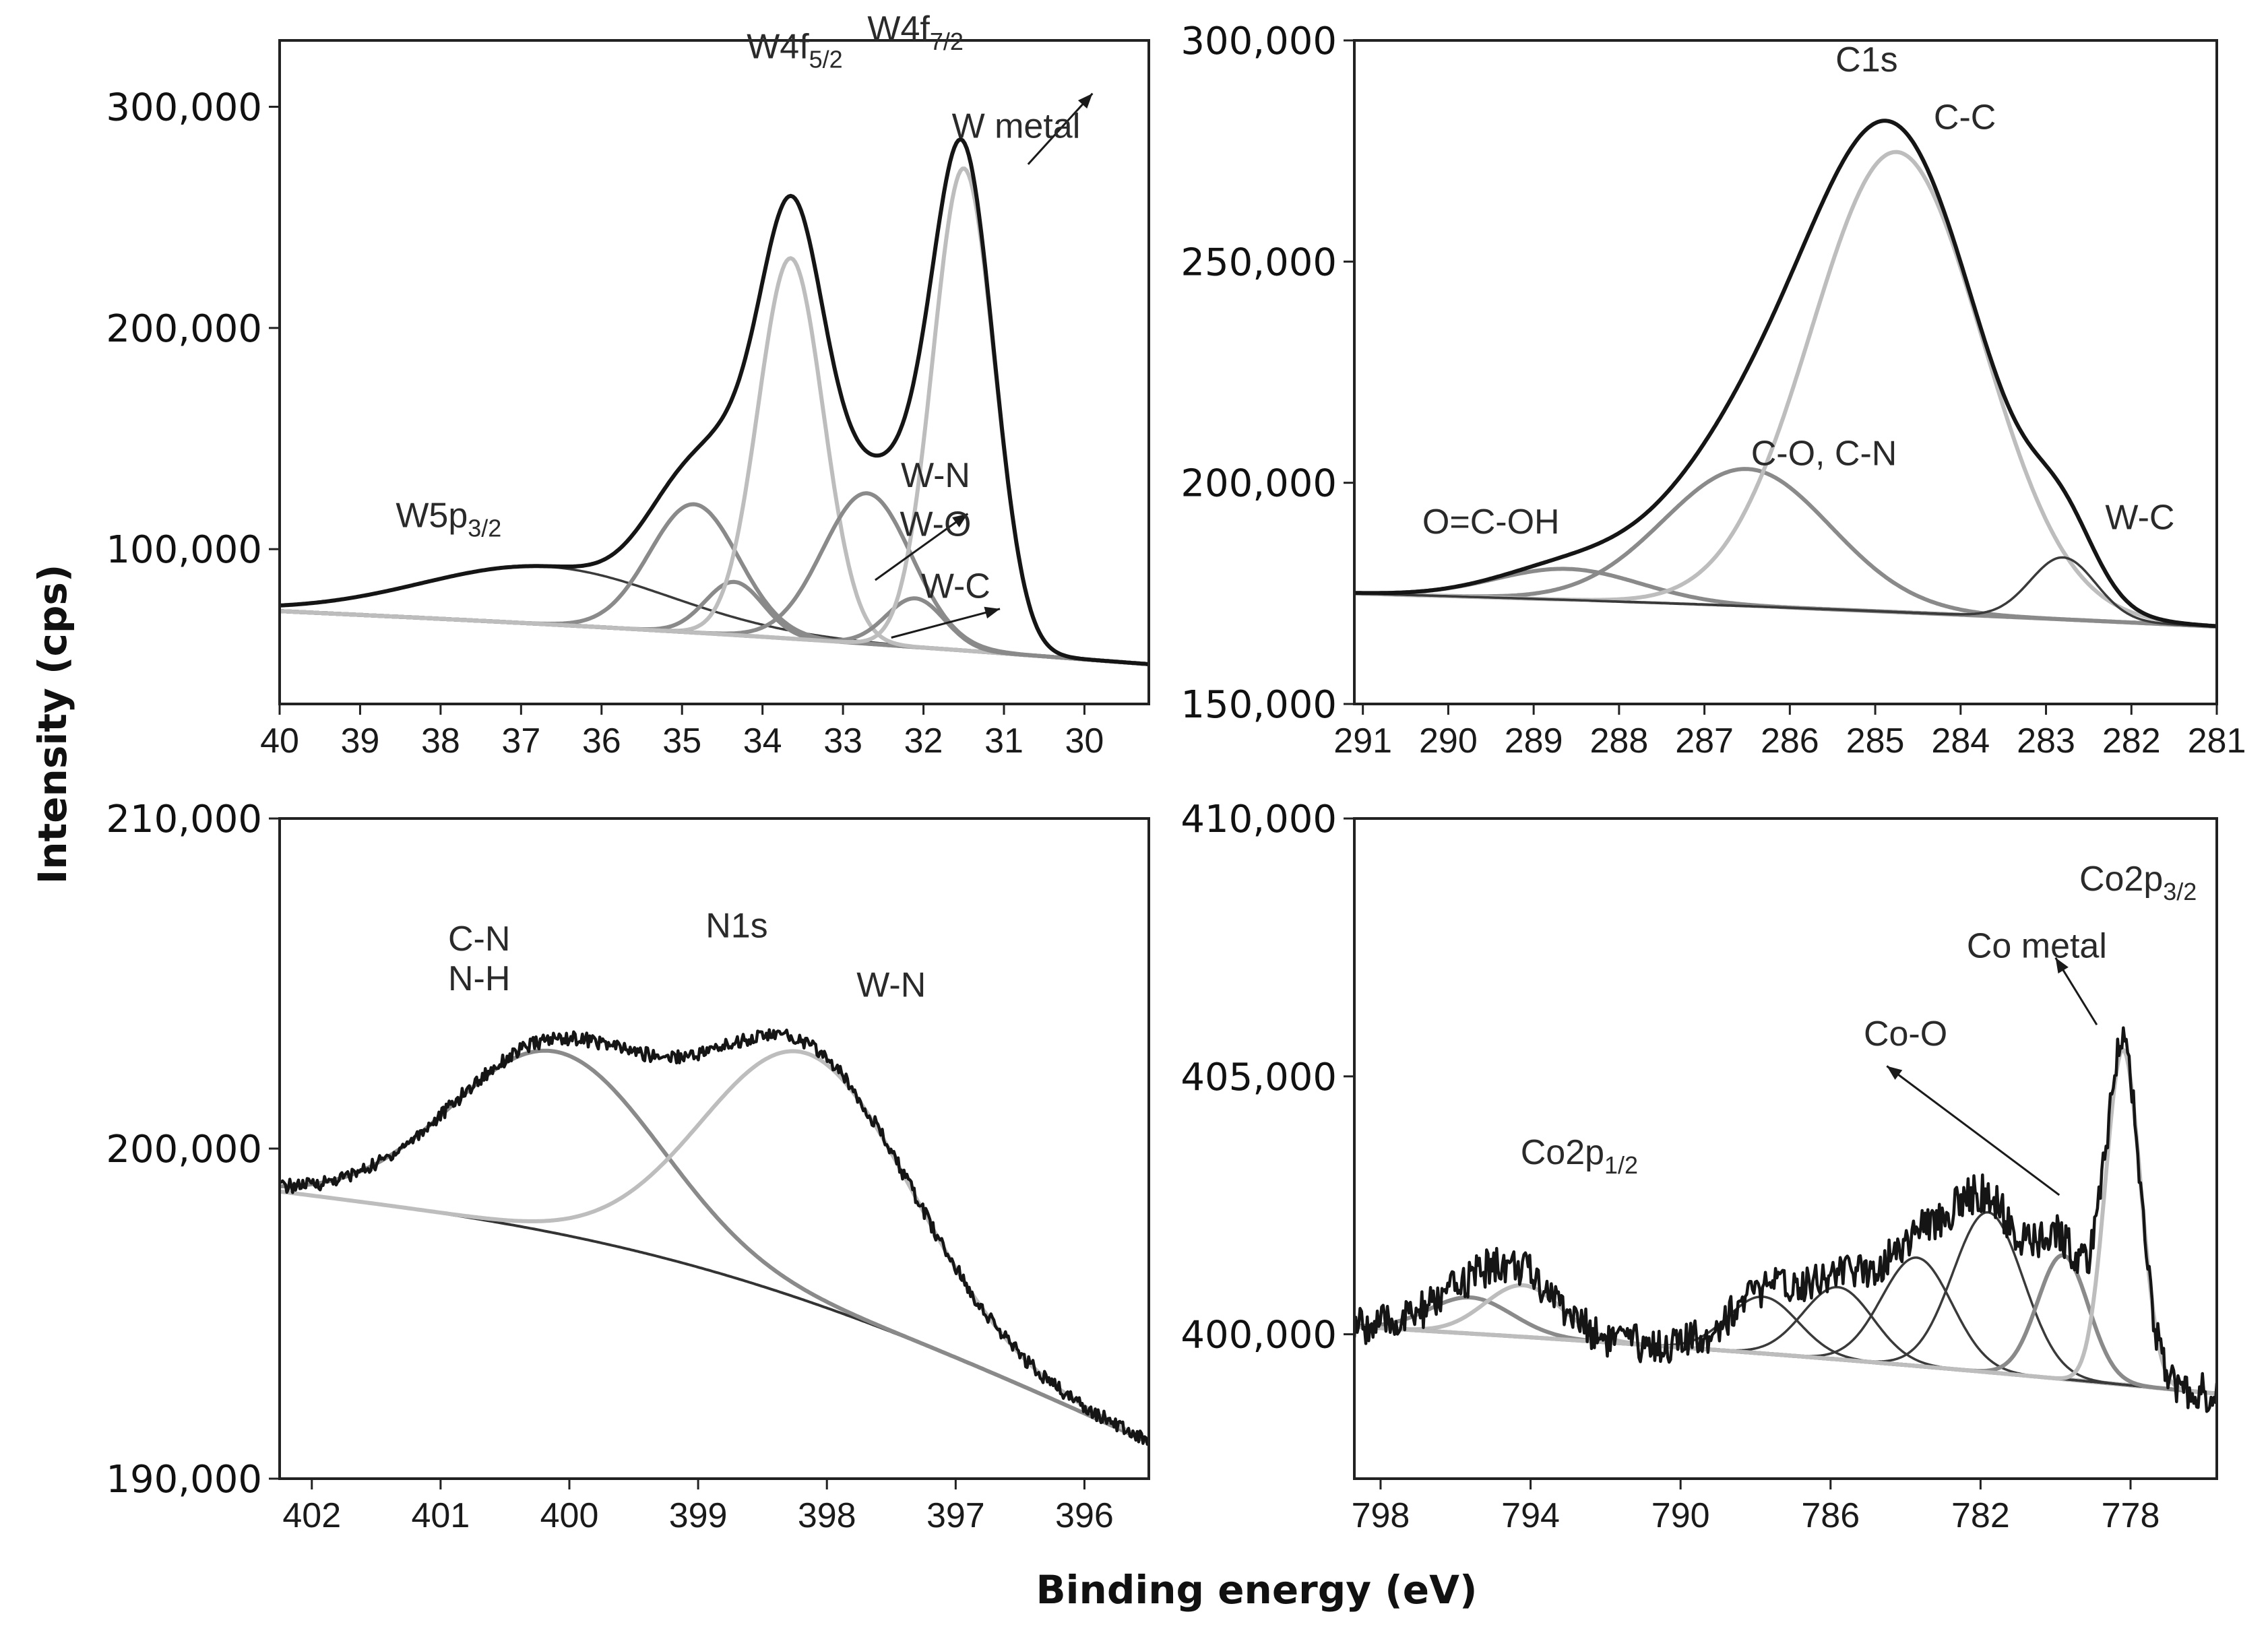 Image resolution: width=2268 pixels, height=1639 pixels. I want to click on x-tick-label: 40, so click(280, 741).